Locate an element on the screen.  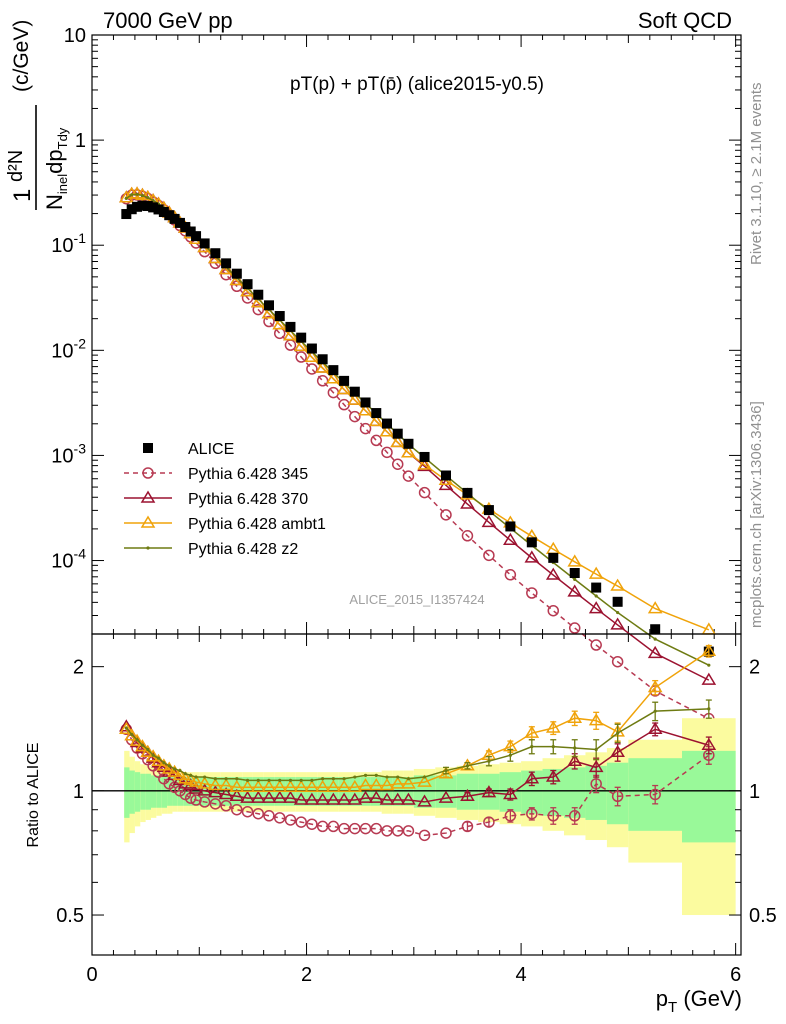
legend-label: Pythia 6.428 370 is located at coordinates (248, 499).